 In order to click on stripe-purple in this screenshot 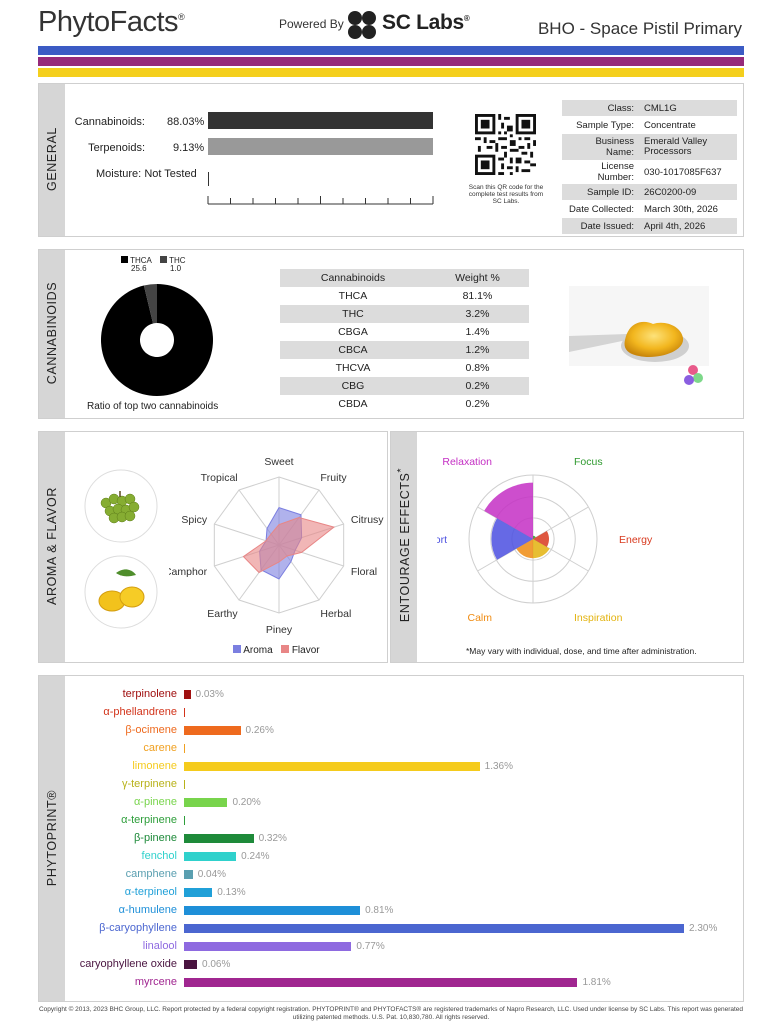, I will do `click(391, 61)`.